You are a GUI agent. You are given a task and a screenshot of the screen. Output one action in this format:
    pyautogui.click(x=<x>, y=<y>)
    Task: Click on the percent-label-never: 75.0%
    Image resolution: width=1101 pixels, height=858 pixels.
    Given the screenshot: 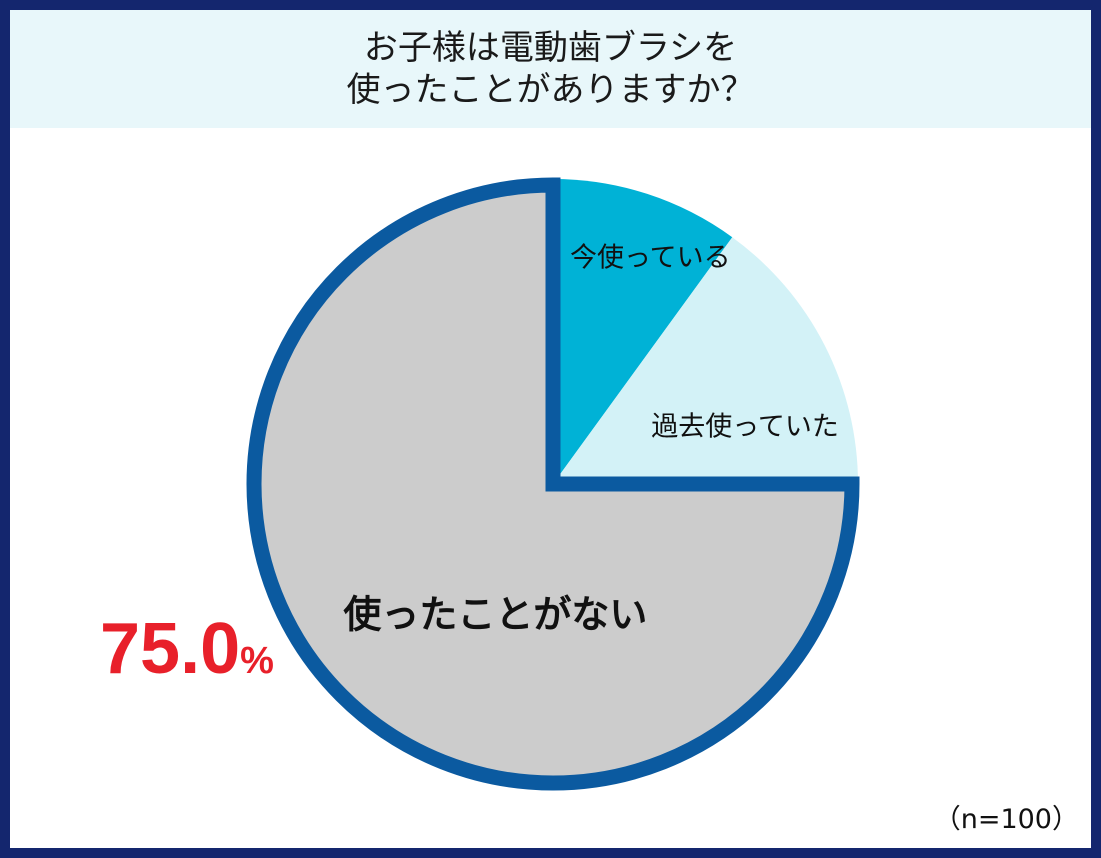 What is the action you would take?
    pyautogui.click(x=187, y=649)
    